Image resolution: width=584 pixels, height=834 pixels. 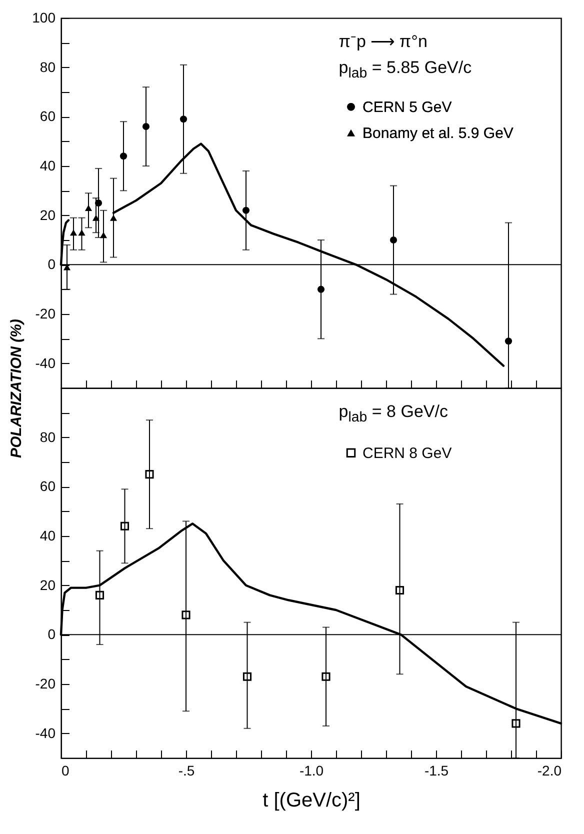 I want to click on x-tick-label: -2.0, so click(x=549, y=770).